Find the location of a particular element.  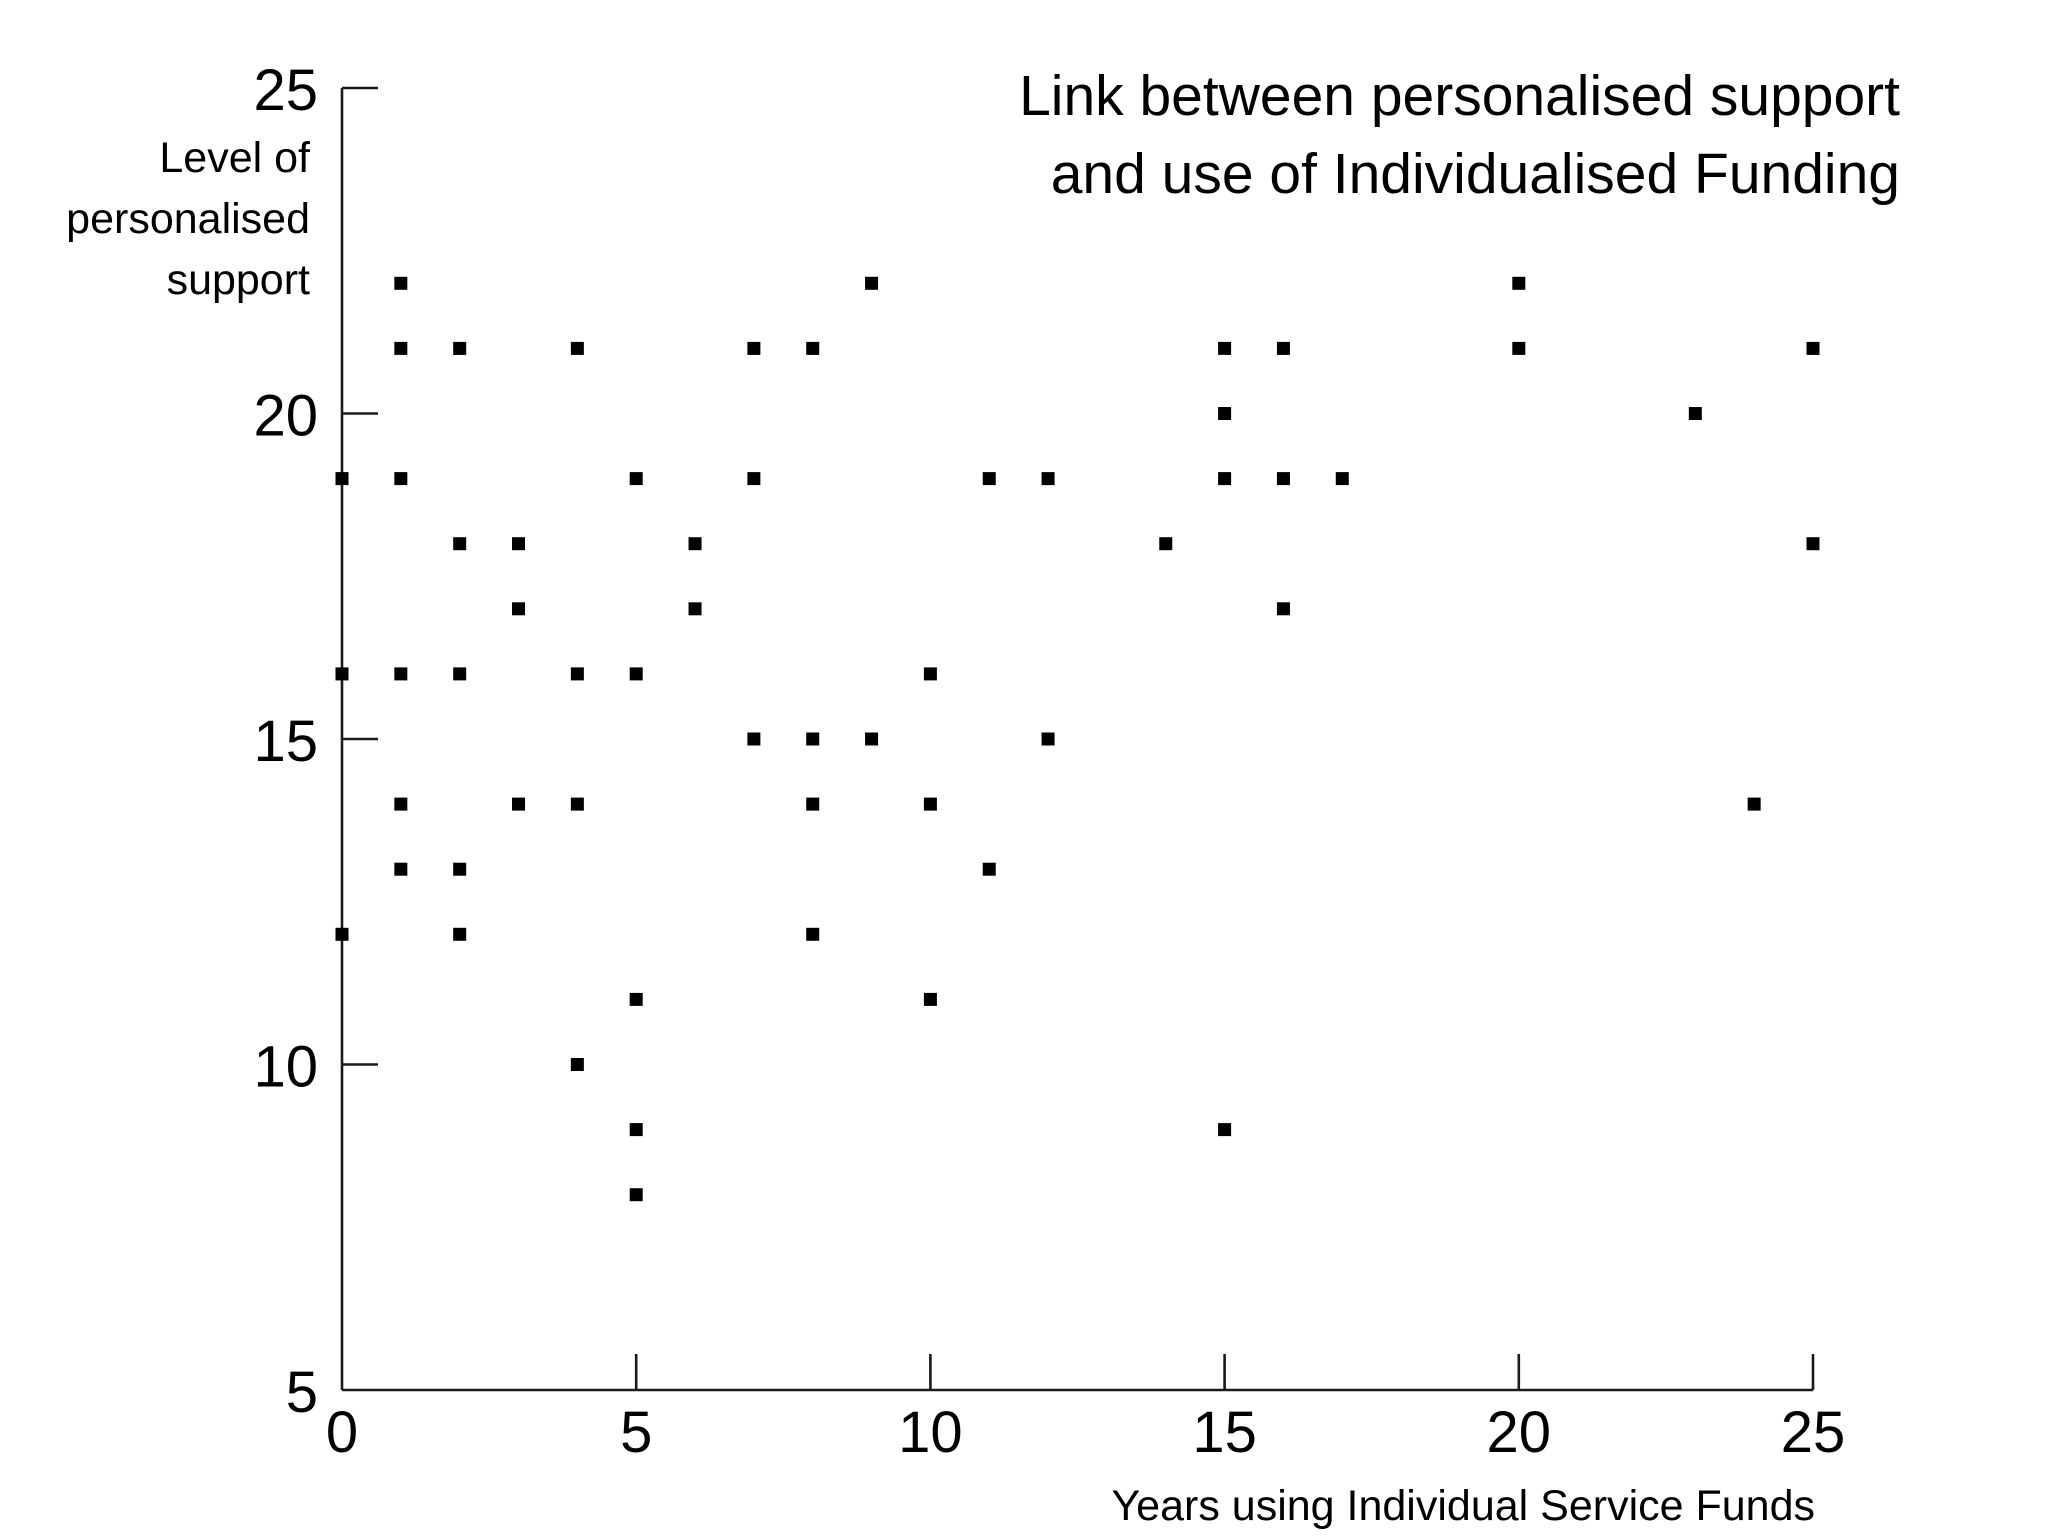

y-axis-label-line-1: Level of is located at coordinates (235, 158).